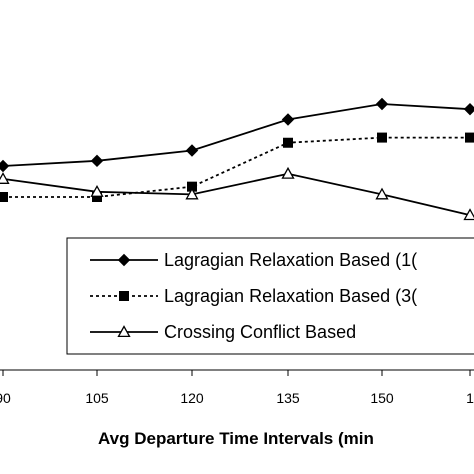 The image size is (474, 474). Describe the element at coordinates (5, 398) in the screenshot. I see `x-tick-label: 90` at that location.